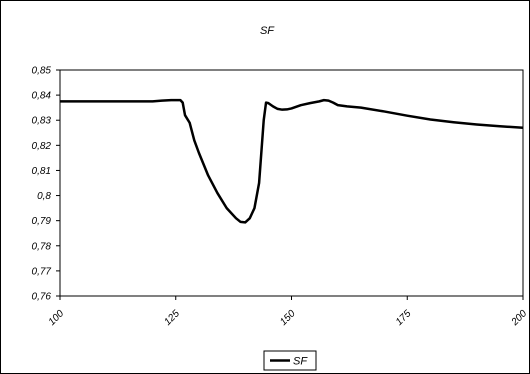 The image size is (530, 374). Describe the element at coordinates (300, 362) in the screenshot. I see `legend-label-sf: SF` at that location.